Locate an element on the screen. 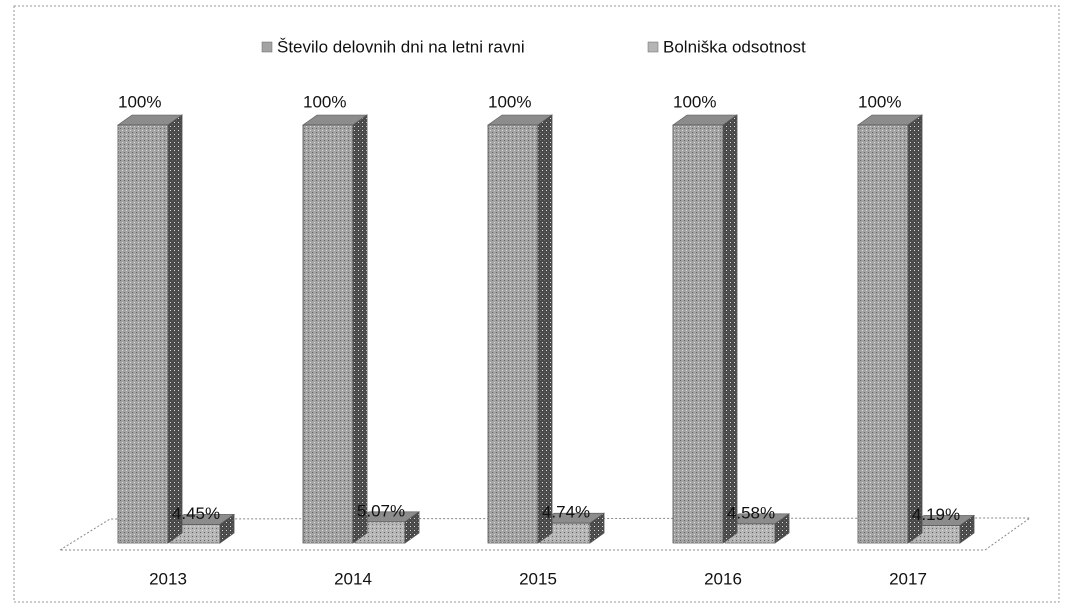  legend-label: Število delovnih dni na letni ravni is located at coordinates (401, 46).